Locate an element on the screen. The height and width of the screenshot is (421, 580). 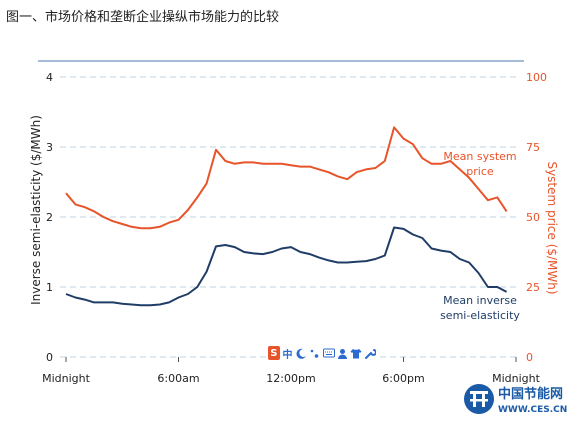
wrench-icon is located at coordinates (370, 353).